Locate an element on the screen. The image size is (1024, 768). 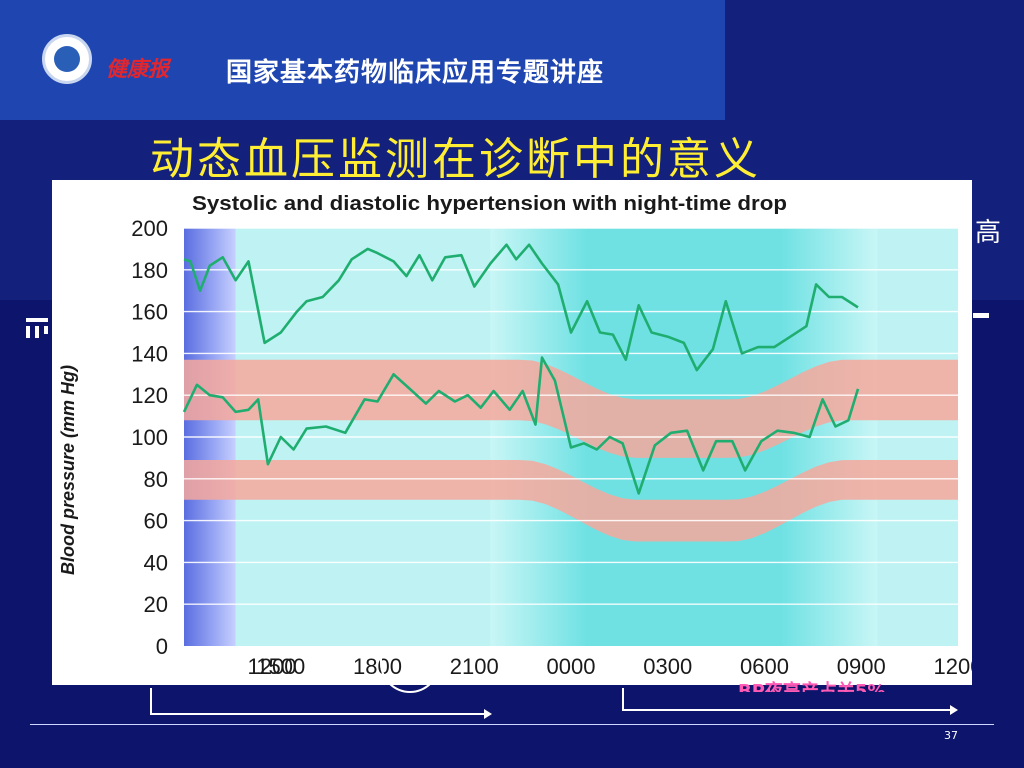
y-tick-label: 140 is located at coordinates (149, 353).